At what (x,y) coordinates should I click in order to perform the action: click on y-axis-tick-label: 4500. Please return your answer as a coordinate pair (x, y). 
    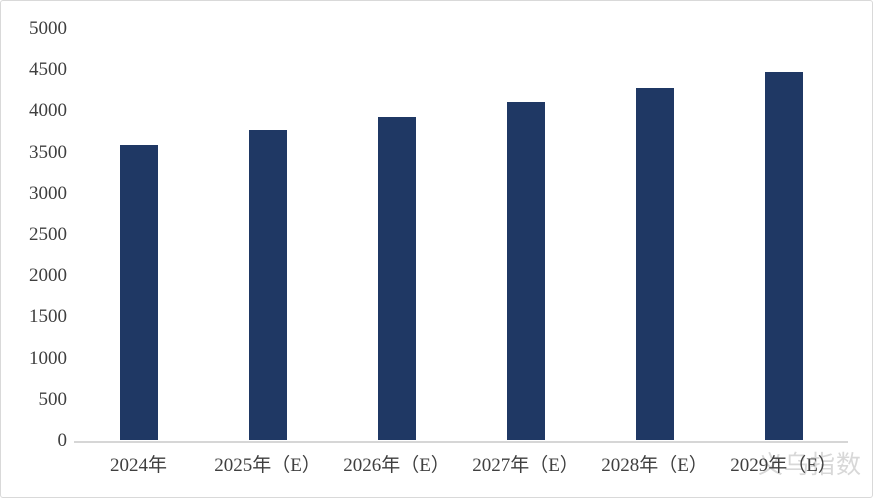
    Looking at the image, I should click on (48, 70).